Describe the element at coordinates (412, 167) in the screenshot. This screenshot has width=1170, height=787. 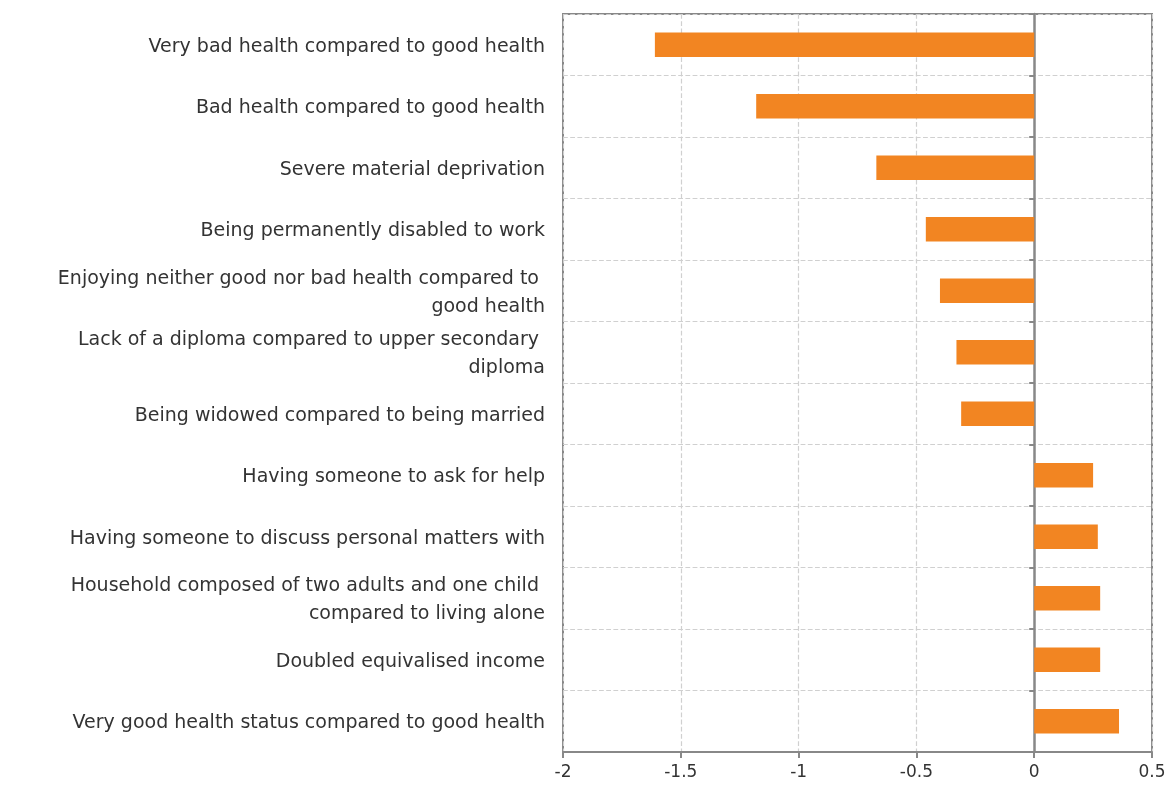
I see `y-tick-label: Severe material deprivation` at that location.